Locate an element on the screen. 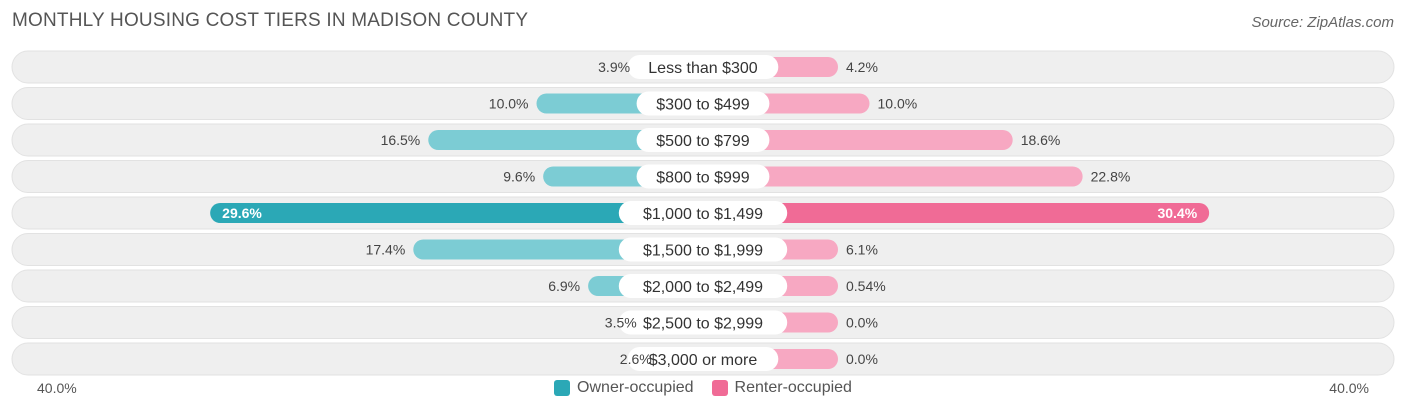 The width and height of the screenshot is (1406, 414). renter-value-label: 18.6% is located at coordinates (1041, 140).